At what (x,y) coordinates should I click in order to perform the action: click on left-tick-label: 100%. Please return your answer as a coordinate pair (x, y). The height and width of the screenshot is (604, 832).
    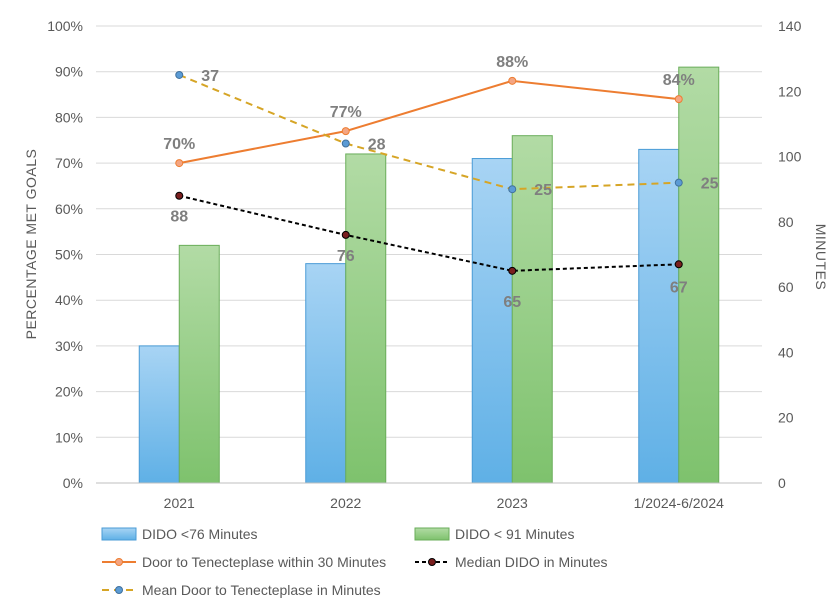
    Looking at the image, I should click on (65, 26).